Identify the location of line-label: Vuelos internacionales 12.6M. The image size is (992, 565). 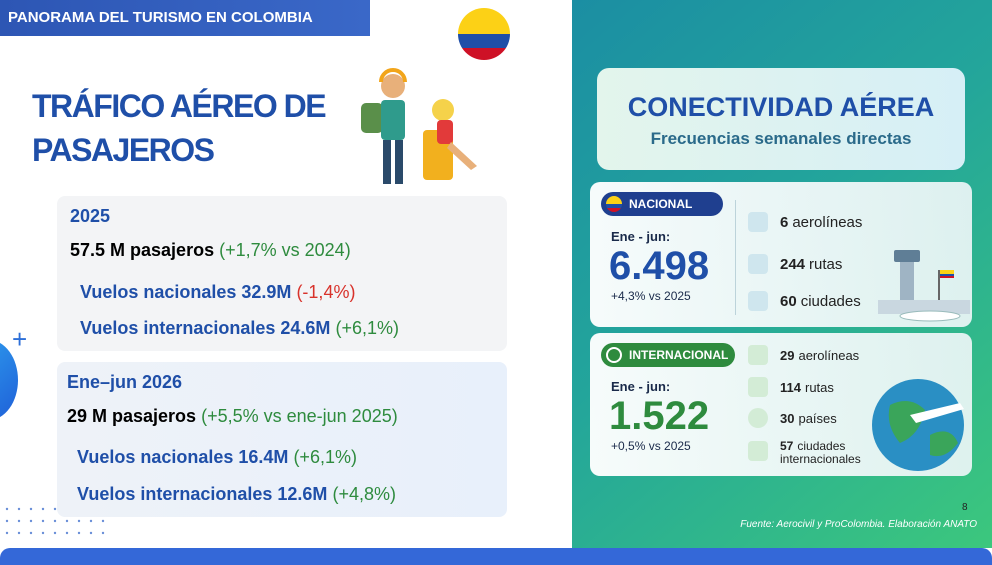
(202, 494).